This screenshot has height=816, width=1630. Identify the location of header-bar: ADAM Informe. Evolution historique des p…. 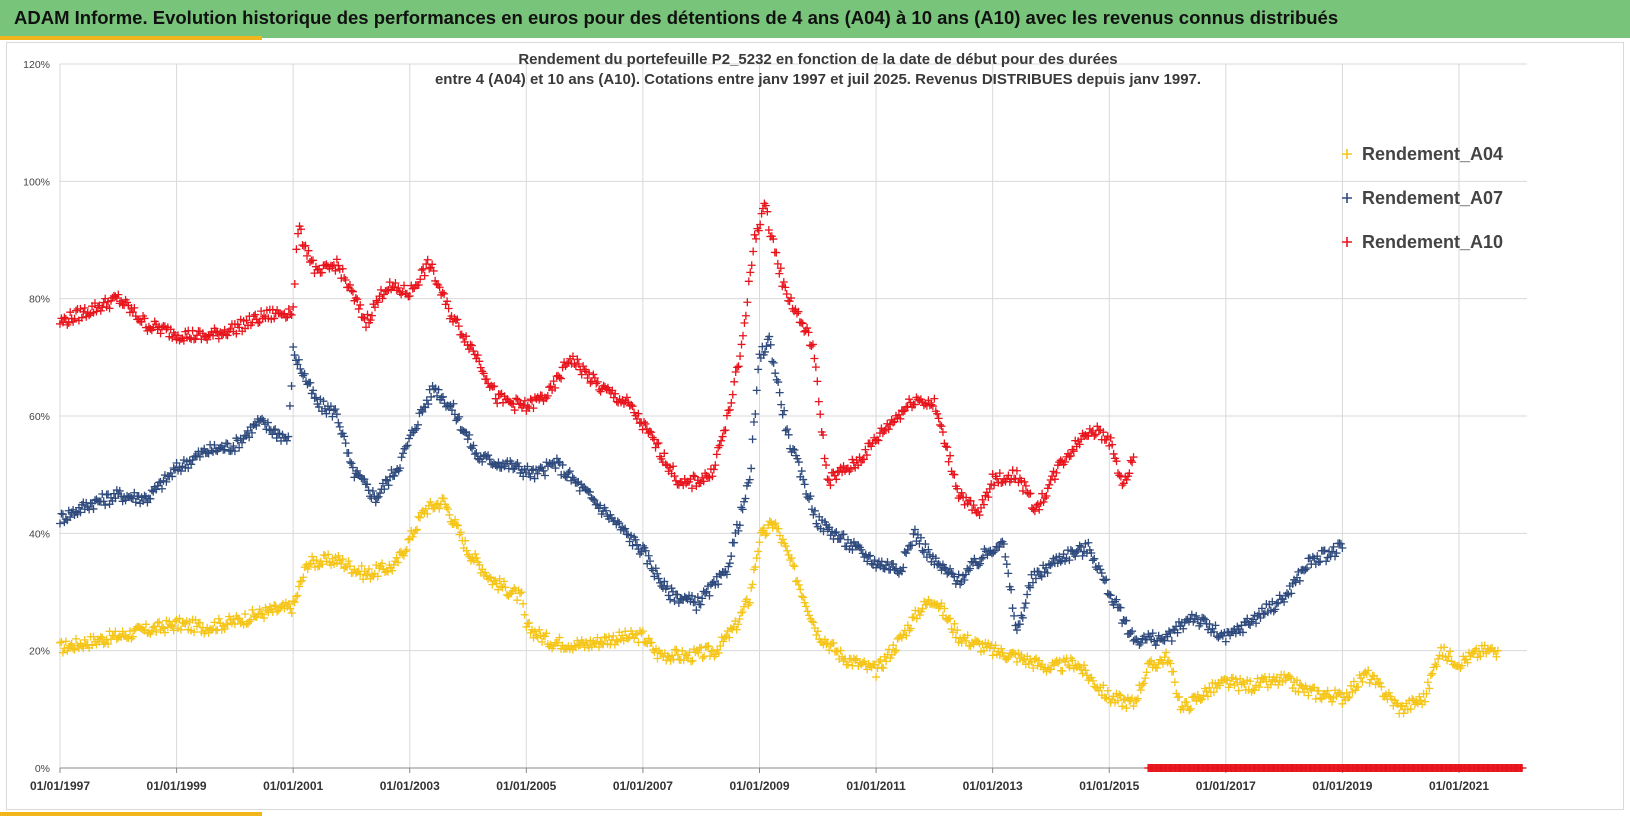
(815, 19).